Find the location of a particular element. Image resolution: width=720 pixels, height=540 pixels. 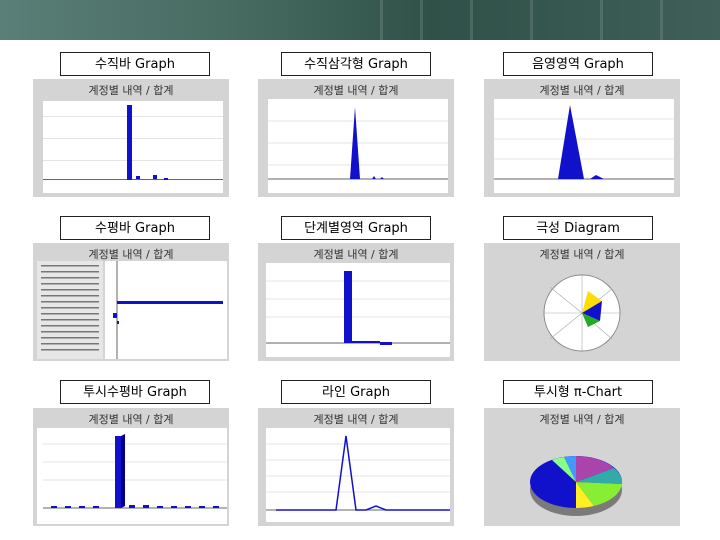

polar-plot is located at coordinates (582, 313).